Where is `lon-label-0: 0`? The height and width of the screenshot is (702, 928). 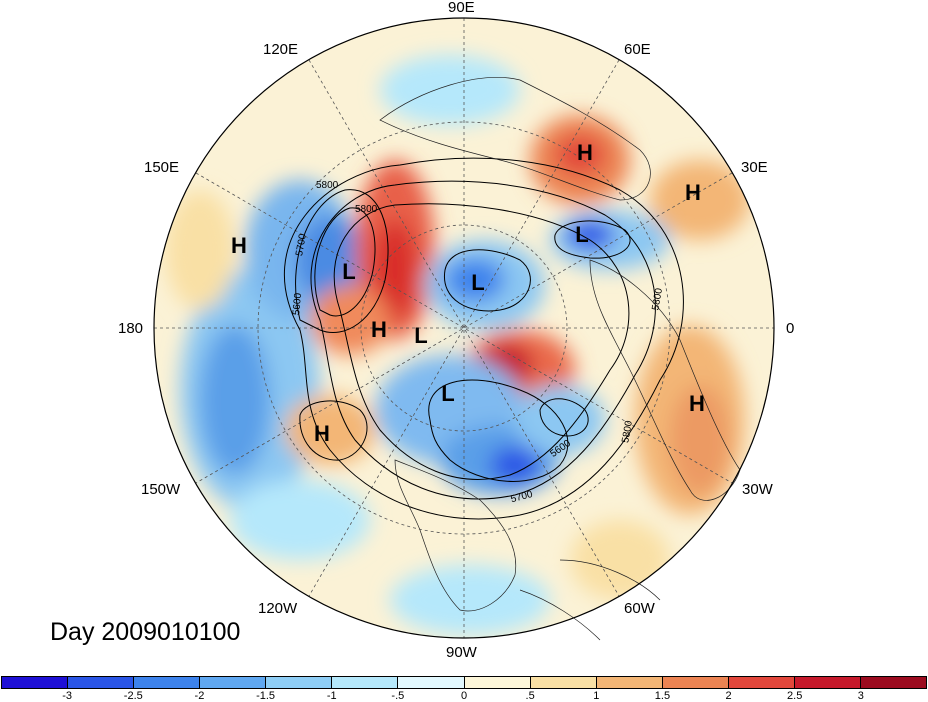
lon-label-0: 0 is located at coordinates (790, 328).